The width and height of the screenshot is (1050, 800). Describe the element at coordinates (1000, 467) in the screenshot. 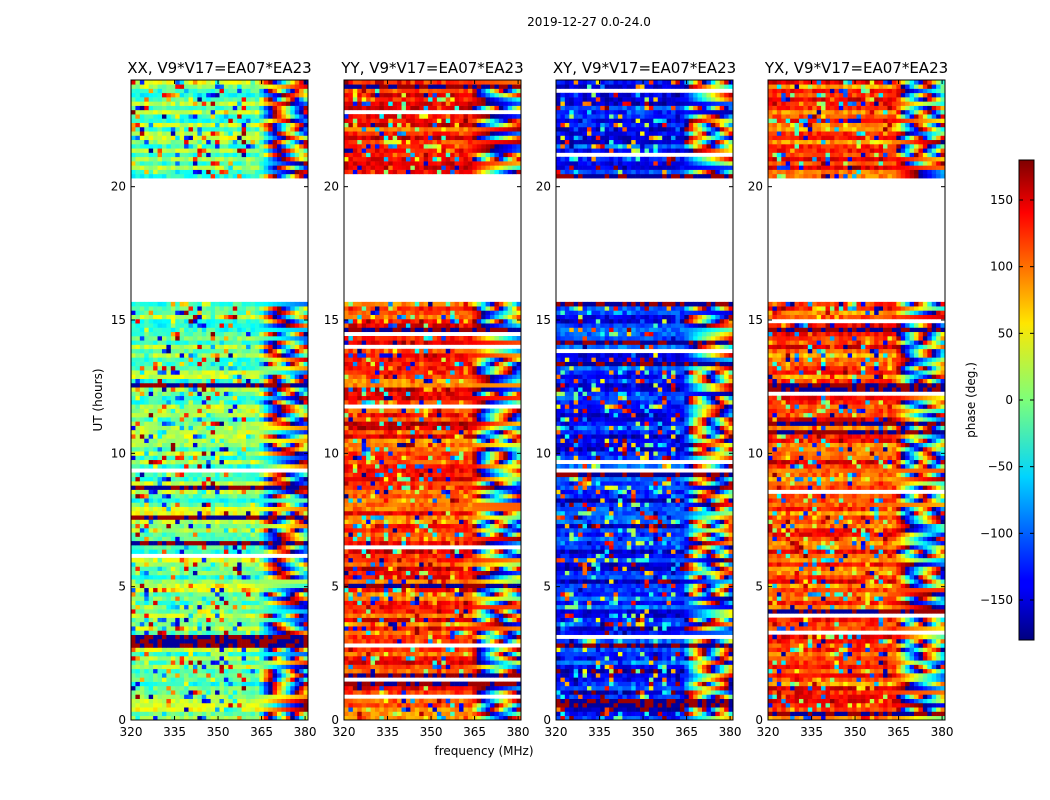

I see `colorbar-tick-label: −50` at that location.